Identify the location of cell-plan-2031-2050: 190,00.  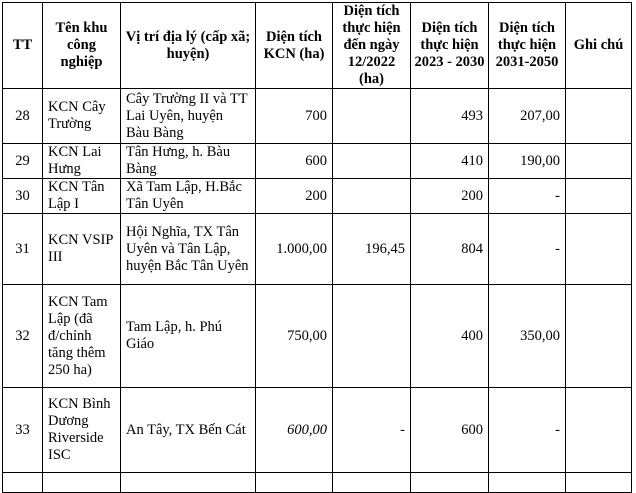
(527, 161).